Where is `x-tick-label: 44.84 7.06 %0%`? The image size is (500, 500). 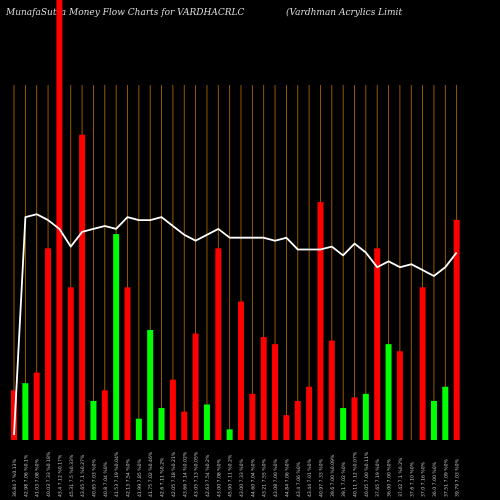 x-tick-label: 44.84 7.06 %0% is located at coordinates (287, 477).